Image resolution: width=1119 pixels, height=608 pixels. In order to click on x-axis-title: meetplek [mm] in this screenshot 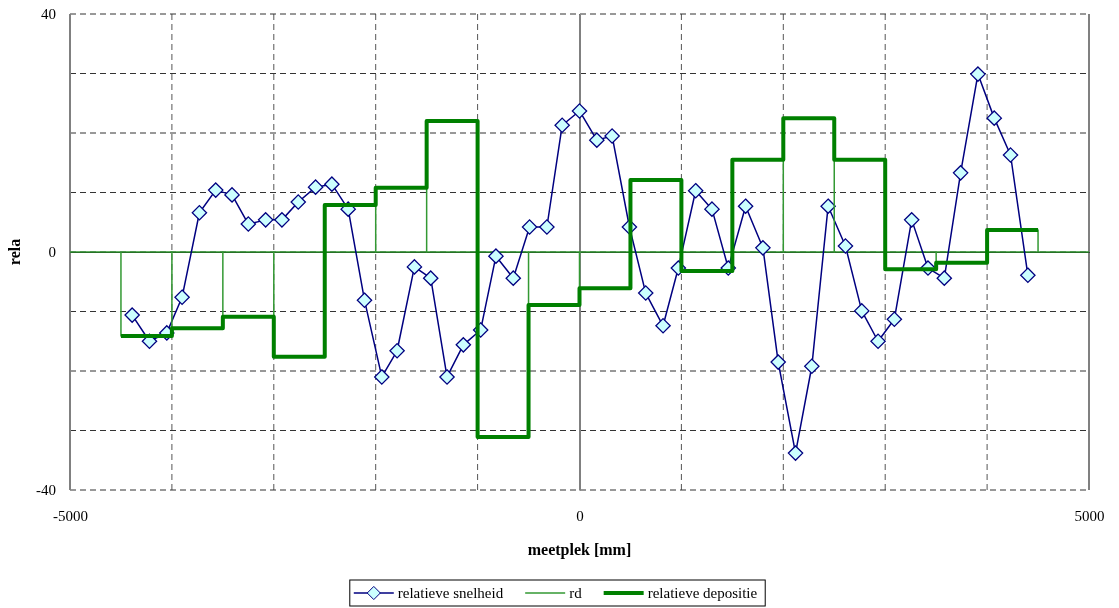, I will do `click(579, 550)`.